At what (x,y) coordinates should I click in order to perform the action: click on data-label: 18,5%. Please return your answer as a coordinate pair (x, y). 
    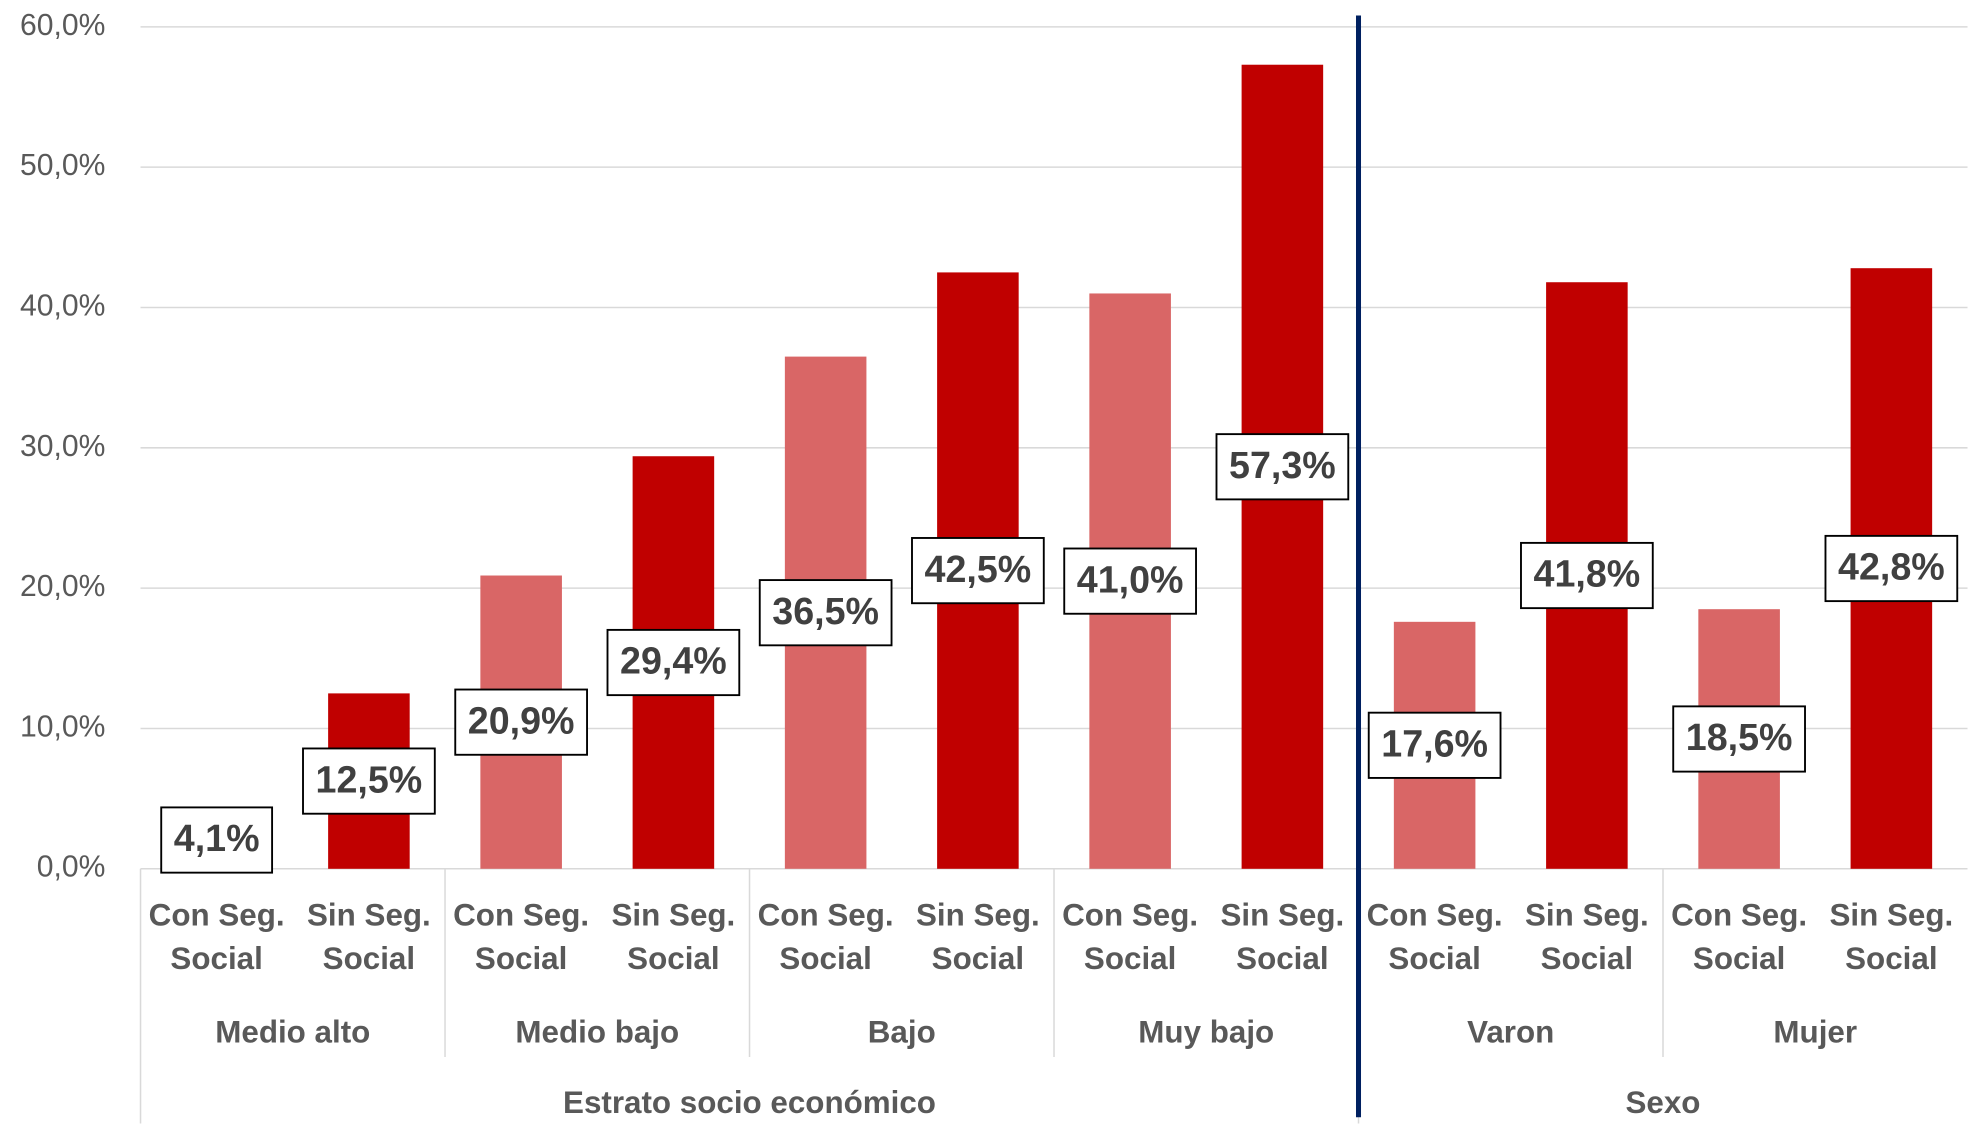
    Looking at the image, I should click on (1739, 737).